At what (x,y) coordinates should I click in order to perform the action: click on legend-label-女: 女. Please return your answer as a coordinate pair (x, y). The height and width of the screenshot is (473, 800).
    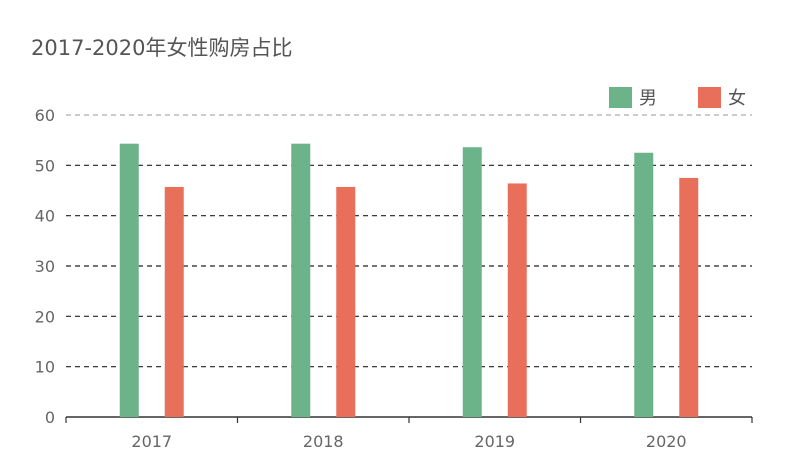
    Looking at the image, I should click on (737, 98).